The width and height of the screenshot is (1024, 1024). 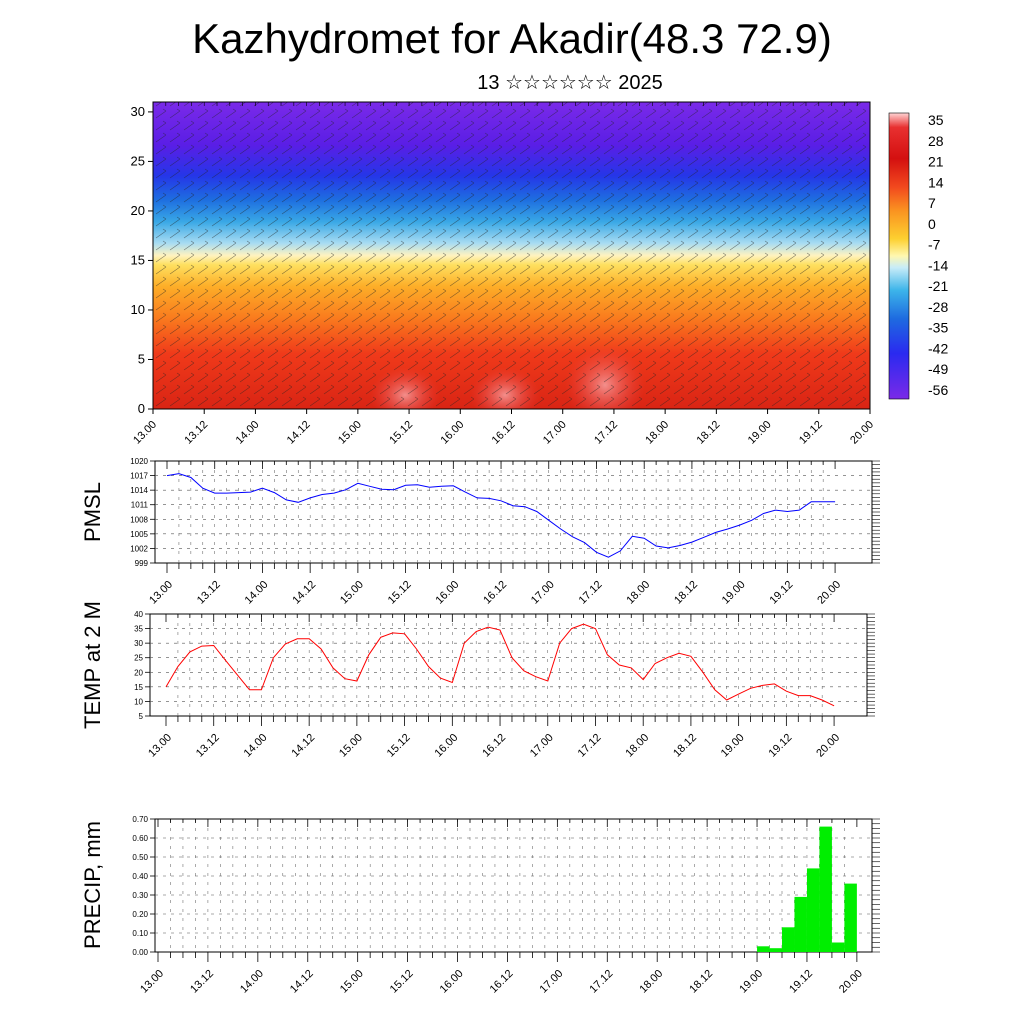 I want to click on y-tick-label: 0.00, so click(x=140, y=952).